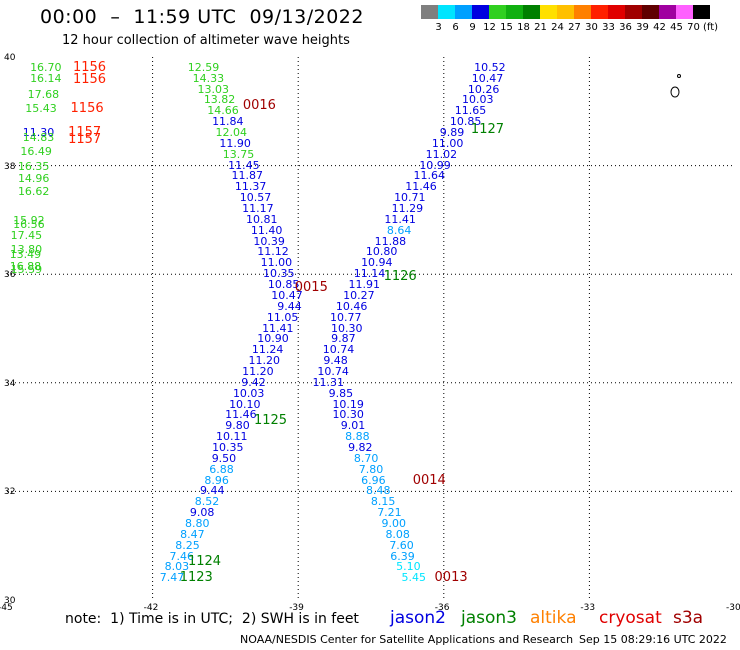 Image resolution: width=740 pixels, height=650 pixels. Describe the element at coordinates (273, 339) in the screenshot. I see `wave-height-label: 10.90` at that location.